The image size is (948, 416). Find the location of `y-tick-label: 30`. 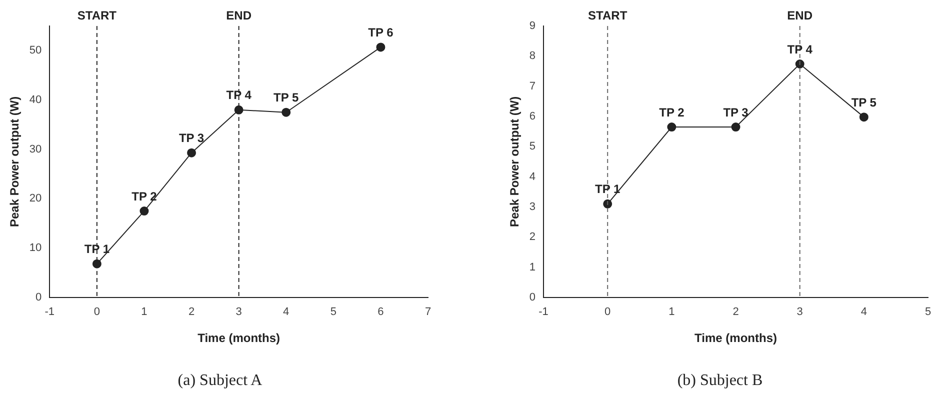

y-tick-label: 30 is located at coordinates (35, 149).